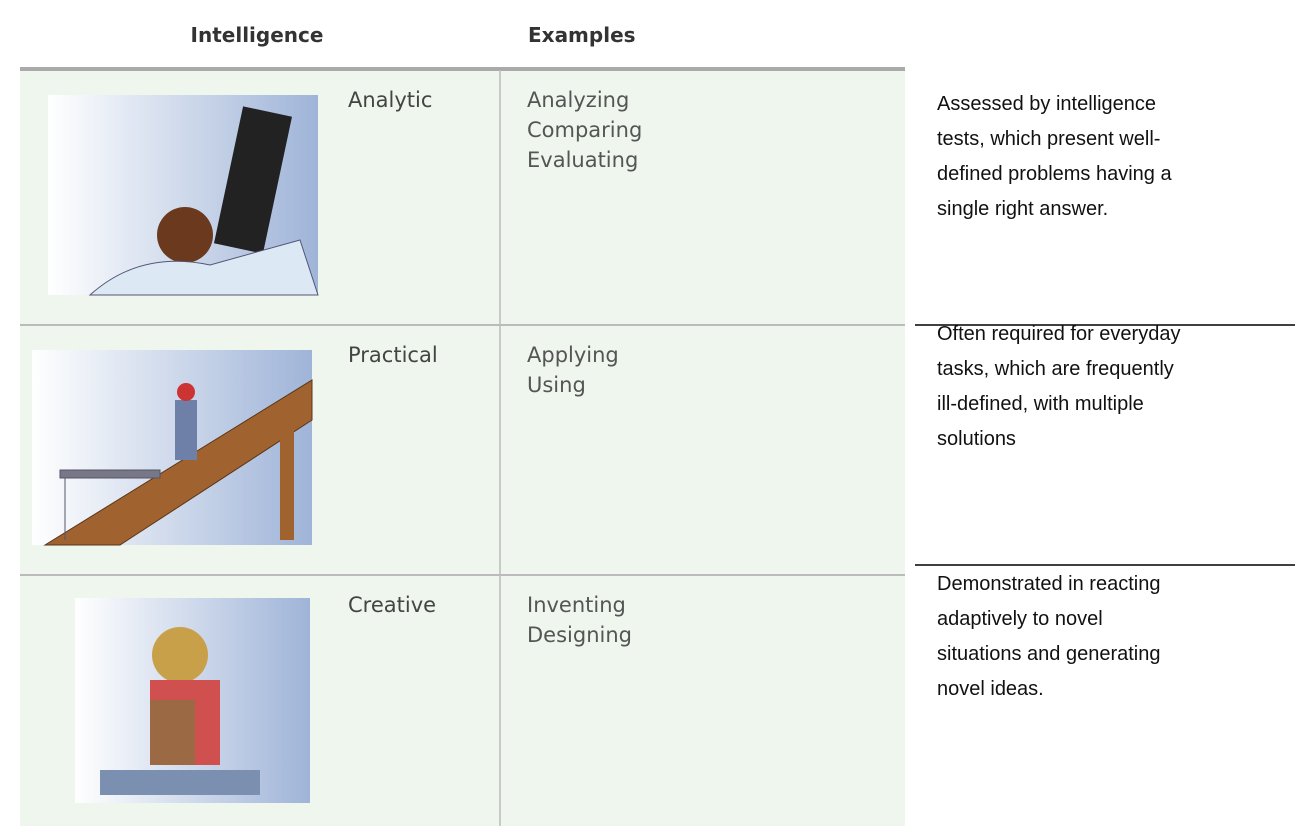 This screenshot has width=1303, height=826. Describe the element at coordinates (1046, 104) in the screenshot. I see `description-line: Assessed by intelligence` at that location.